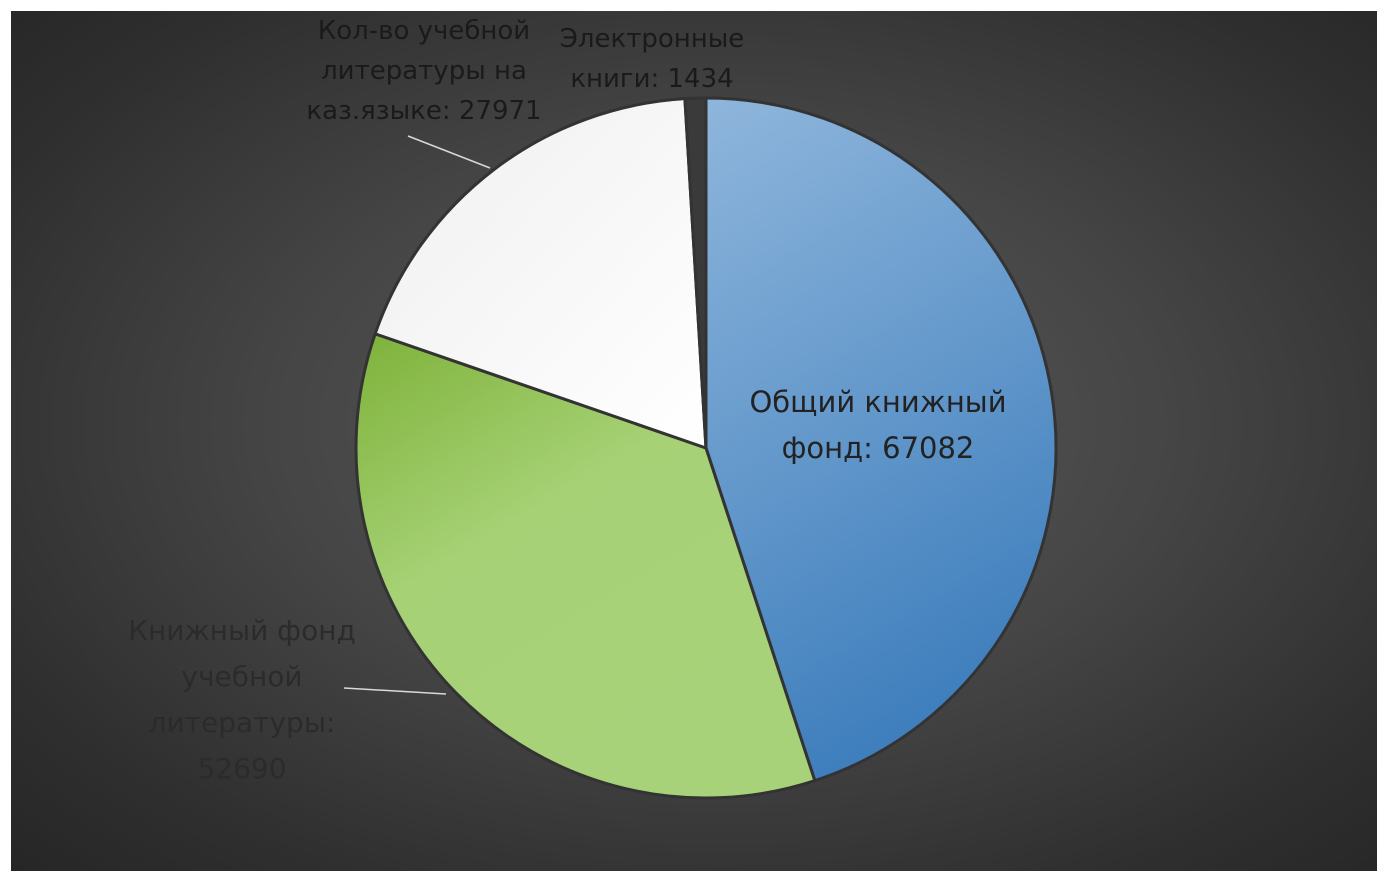 This screenshot has height=882, width=1387. I want to click on data-label-line: 52690, so click(241, 768).